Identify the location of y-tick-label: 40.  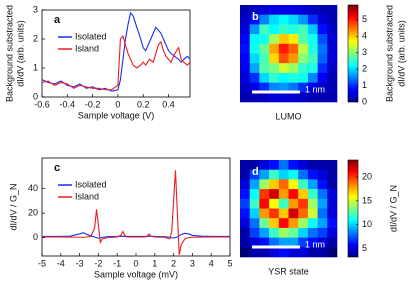
(33, 188).